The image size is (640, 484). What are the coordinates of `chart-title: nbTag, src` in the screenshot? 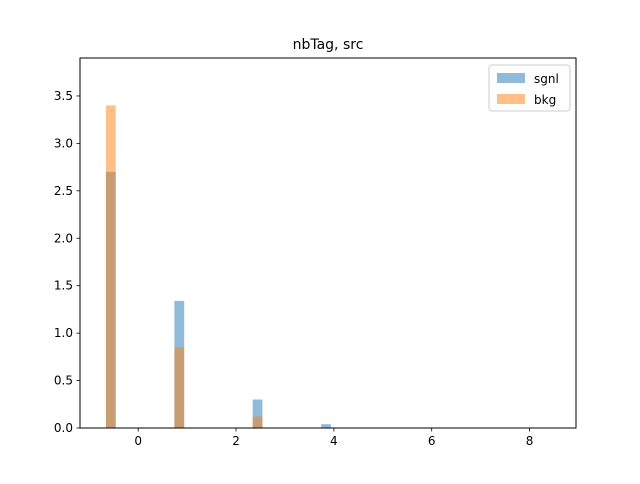 It's located at (328, 45).